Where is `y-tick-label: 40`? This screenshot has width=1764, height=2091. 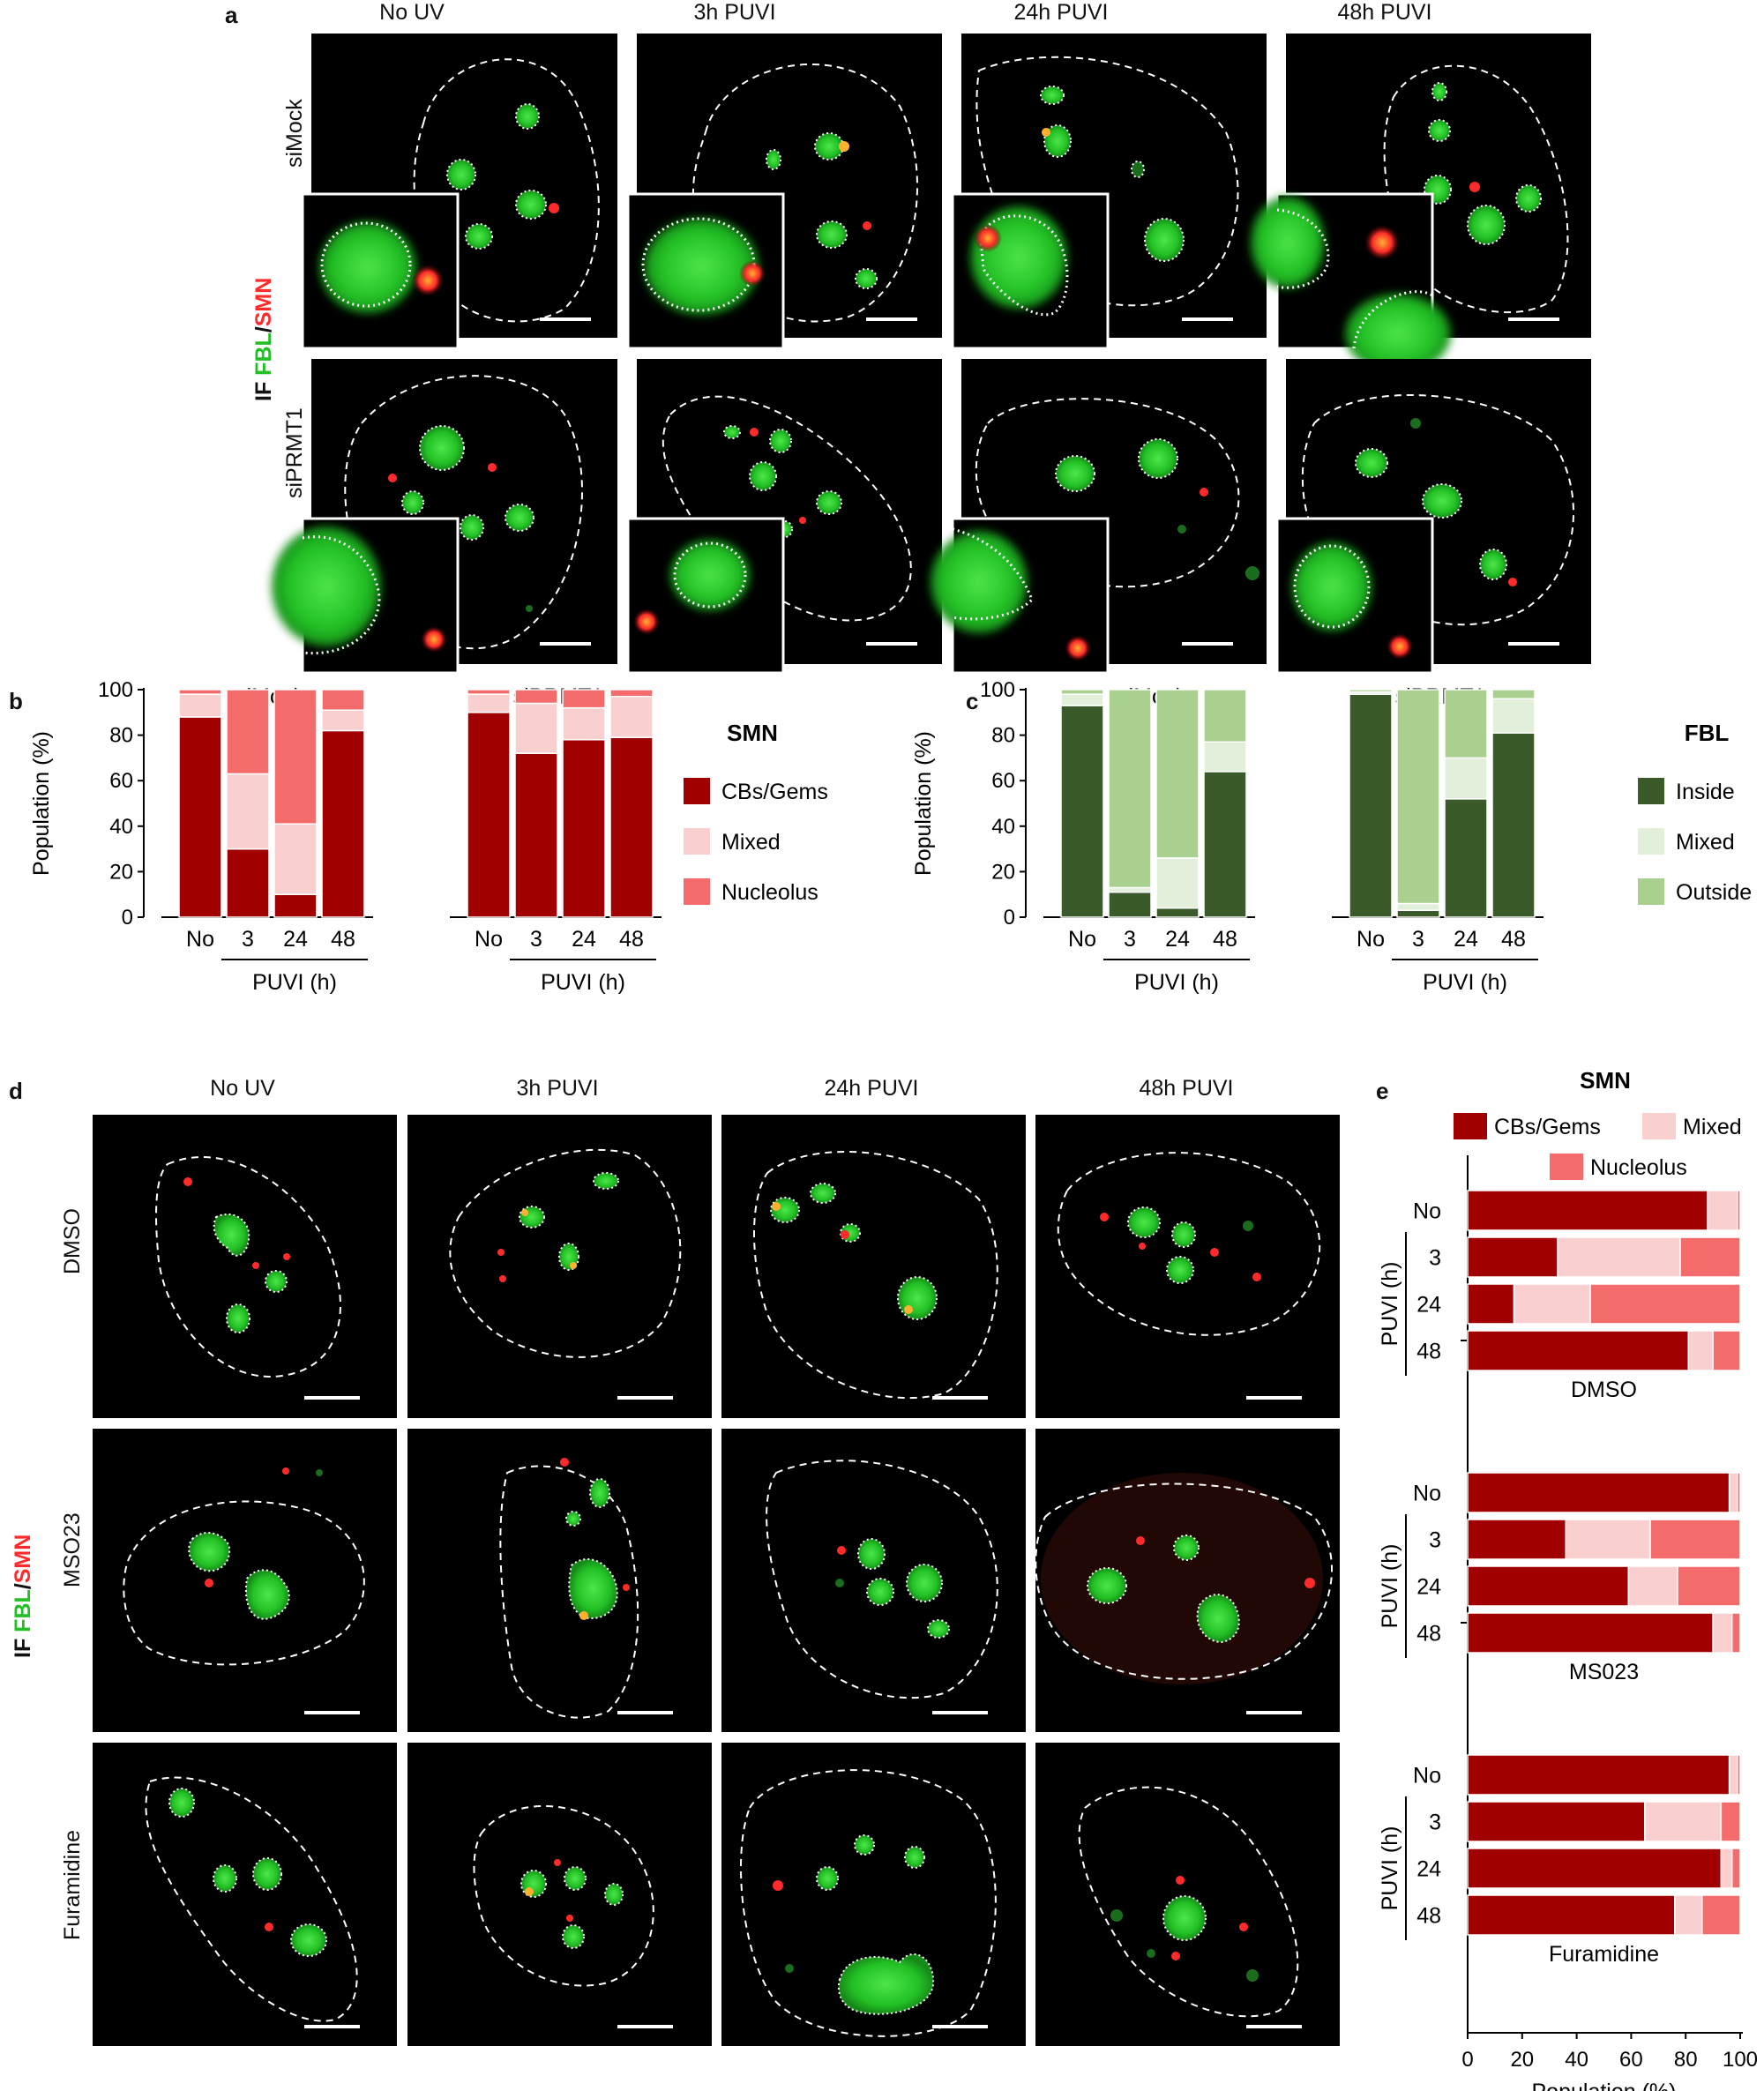 y-tick-label: 40 is located at coordinates (1003, 827).